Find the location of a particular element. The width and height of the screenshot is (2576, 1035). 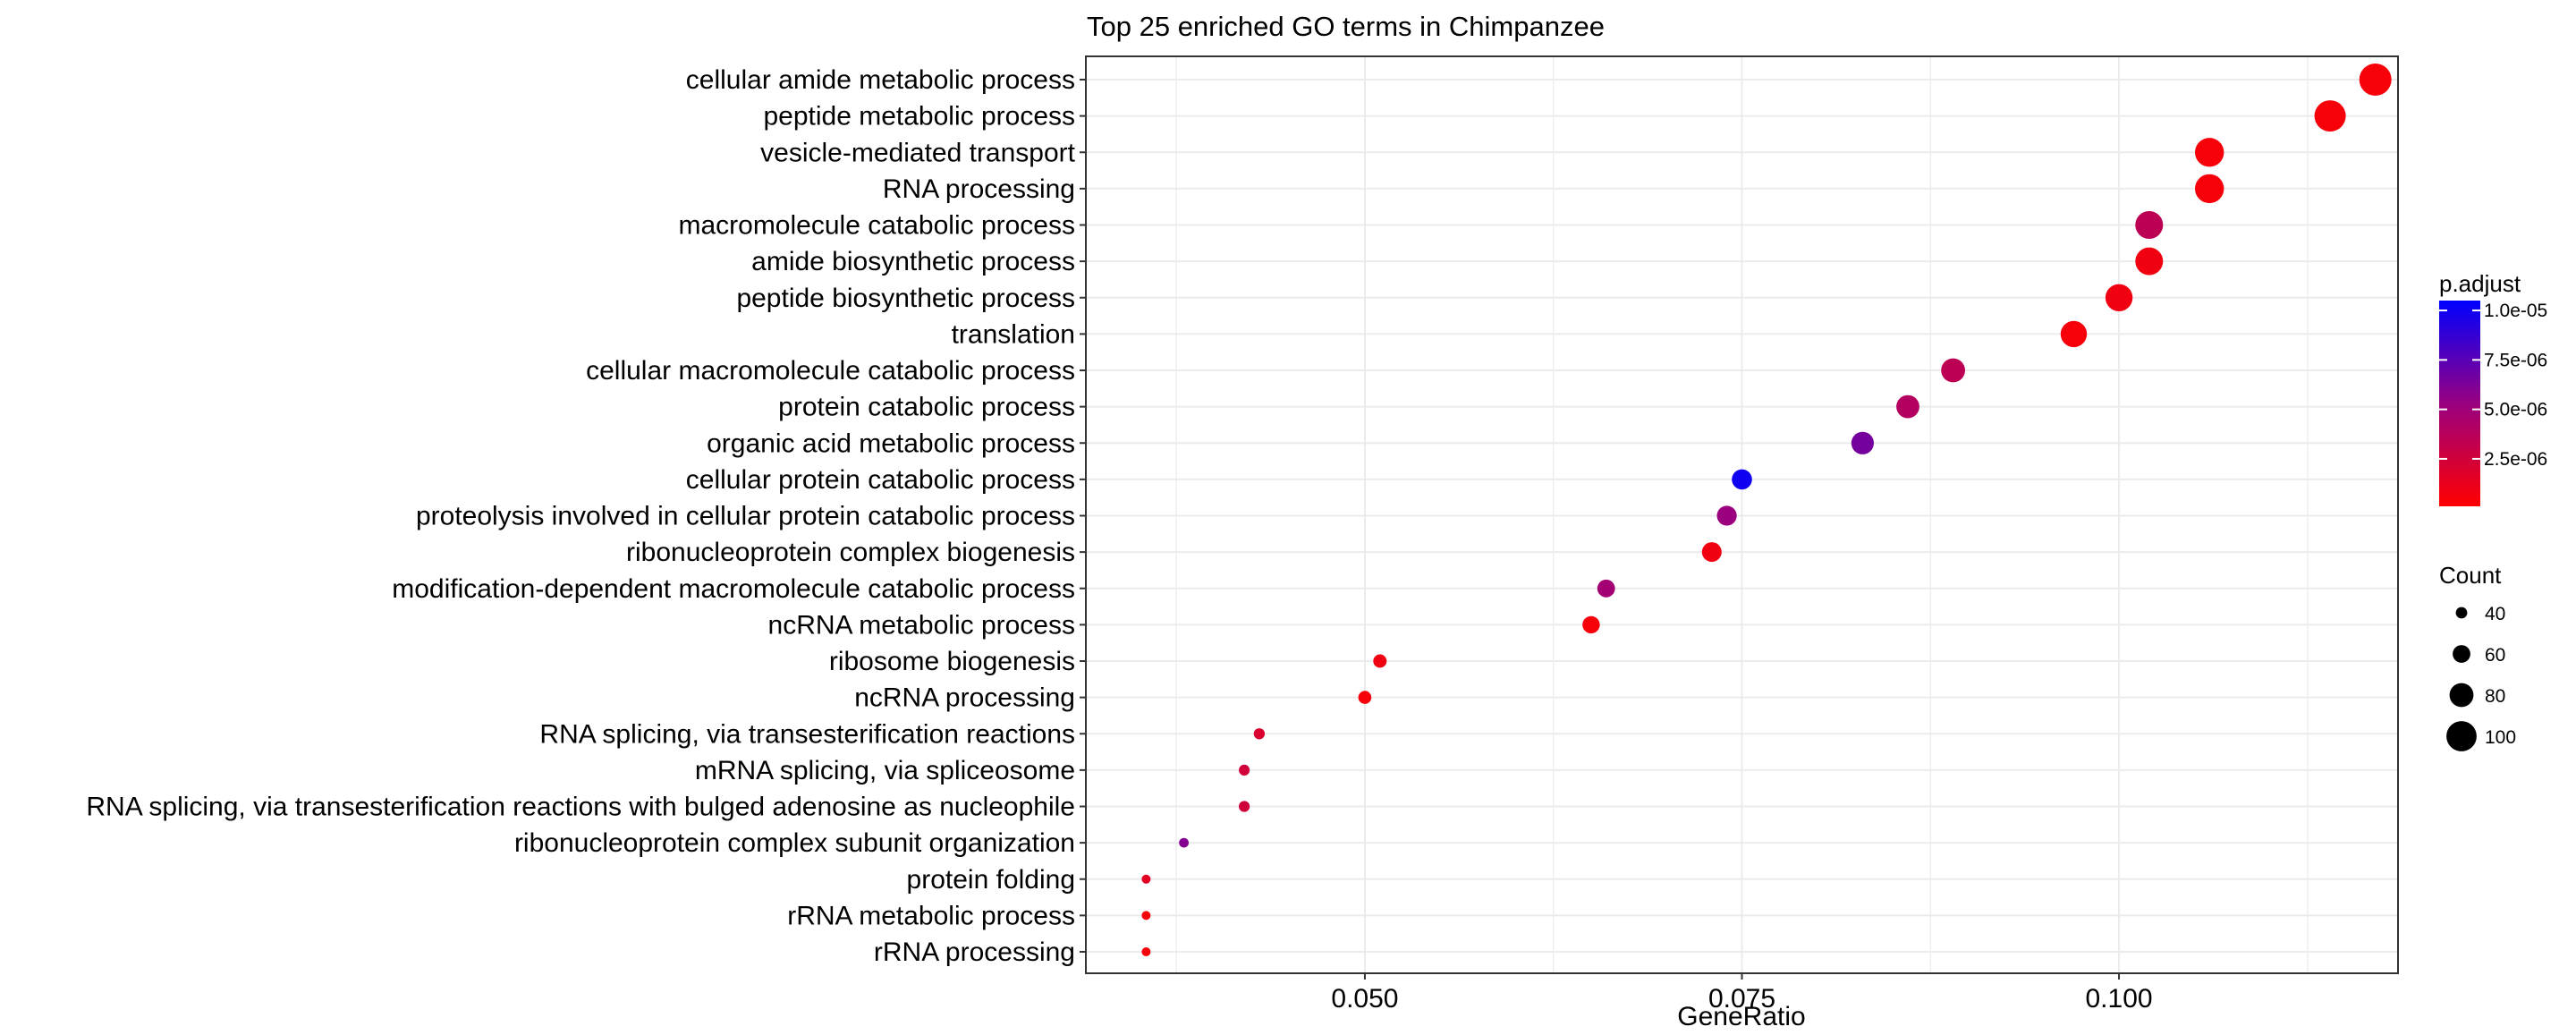

y-tick-label: peptide metabolic process is located at coordinates (919, 117).